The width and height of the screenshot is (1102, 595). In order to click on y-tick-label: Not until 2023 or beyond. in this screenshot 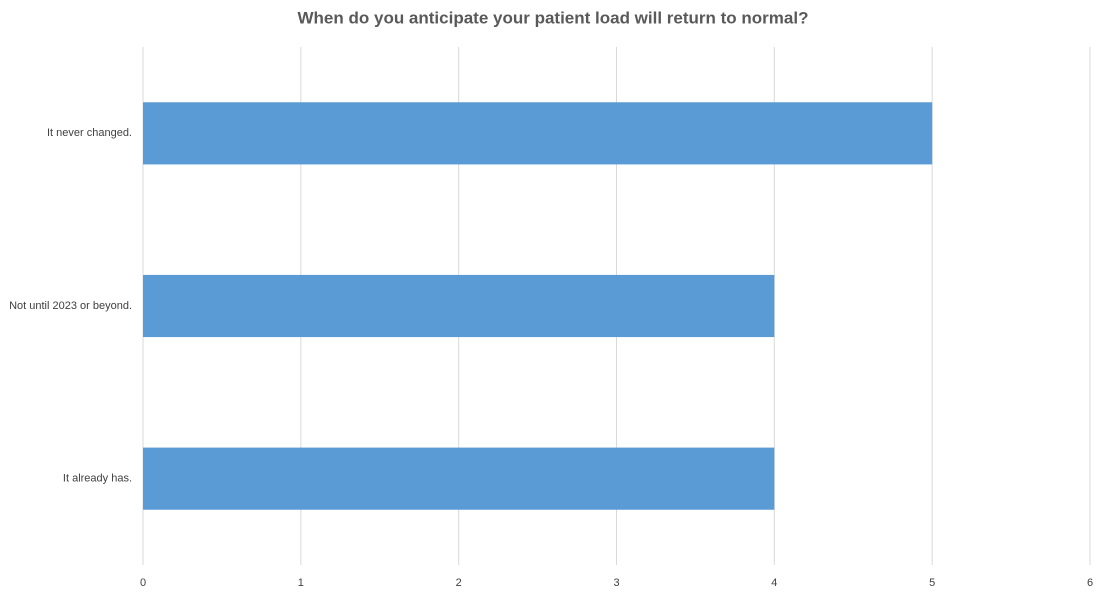, I will do `click(70, 306)`.